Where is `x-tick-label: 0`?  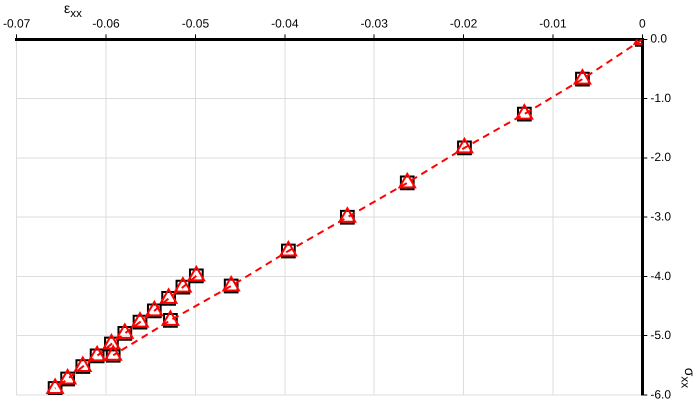
x-tick-label: 0 is located at coordinates (642, 23).